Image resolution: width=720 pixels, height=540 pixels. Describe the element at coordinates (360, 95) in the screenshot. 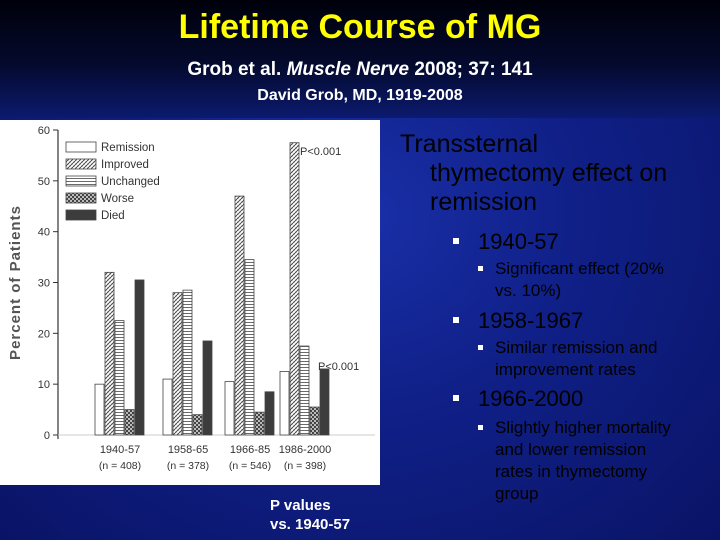

I see `slide-byline: David Grob, MD, 1919-2008` at that location.